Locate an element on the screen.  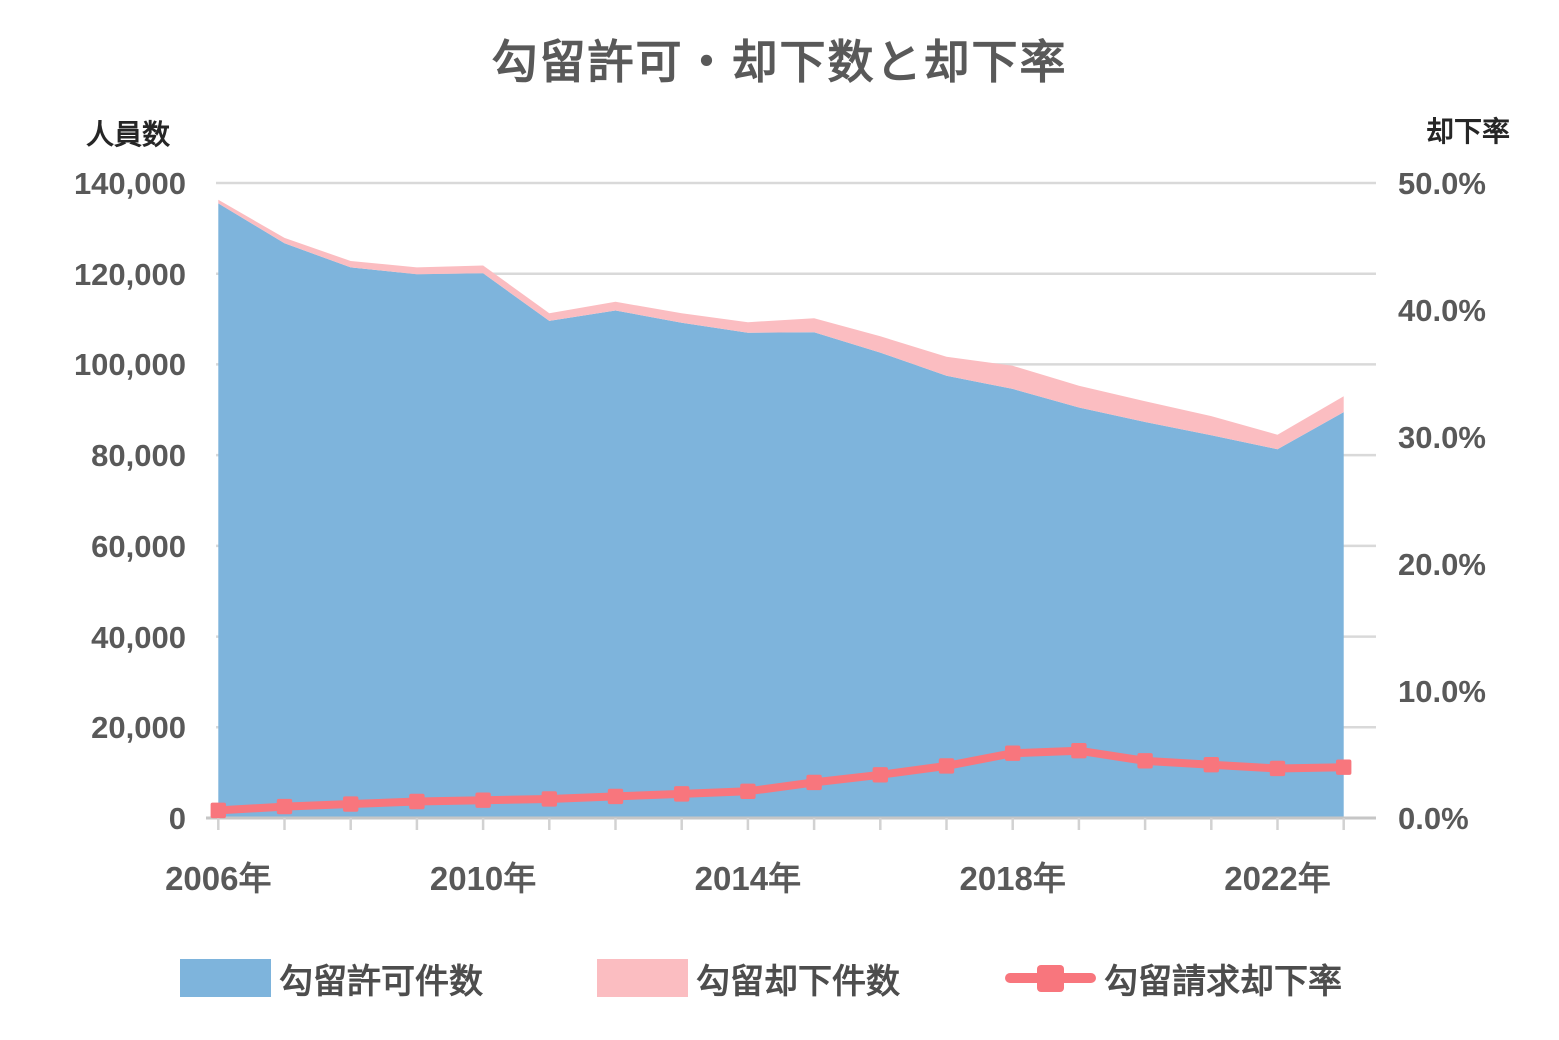
right-axis-tick-label: 20.0% is located at coordinates (1442, 564).